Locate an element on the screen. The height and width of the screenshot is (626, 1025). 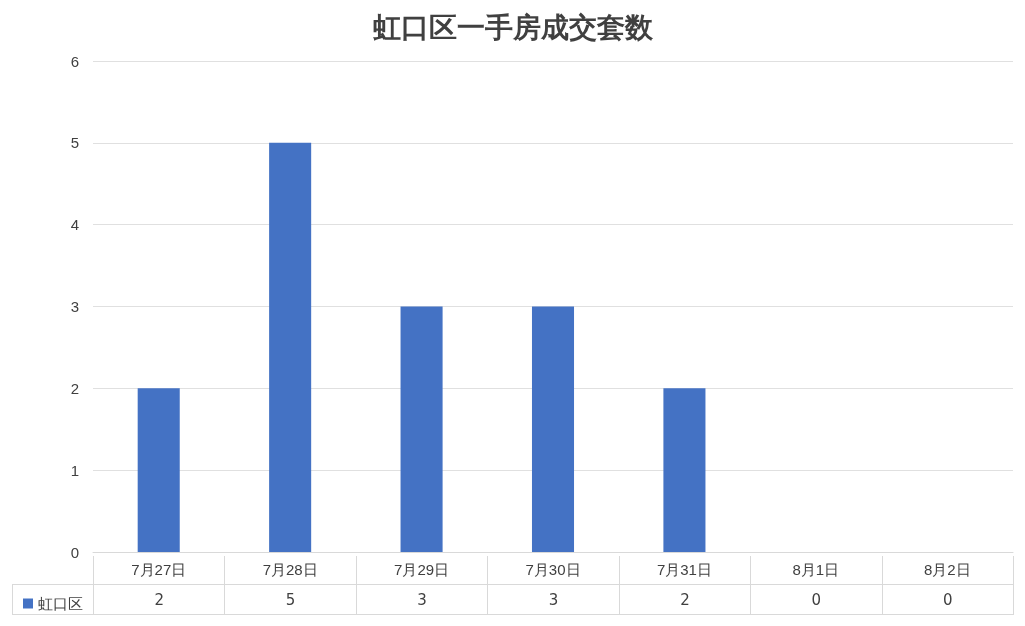
x-tick-label: 7月30日 is located at coordinates (553, 569).